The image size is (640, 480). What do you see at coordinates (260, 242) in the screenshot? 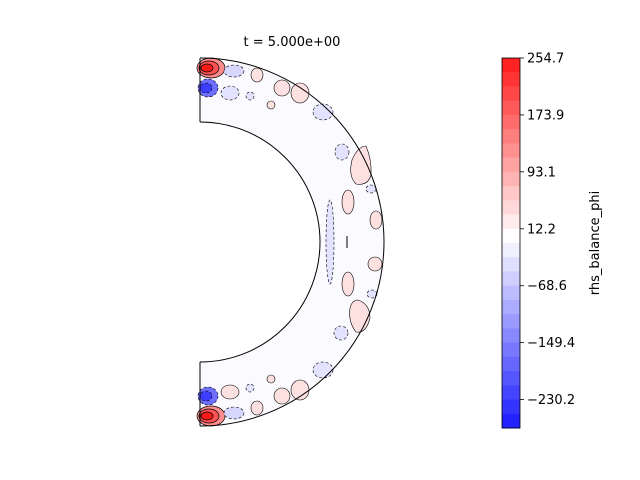
I see `inner-boundary` at bounding box center [260, 242].